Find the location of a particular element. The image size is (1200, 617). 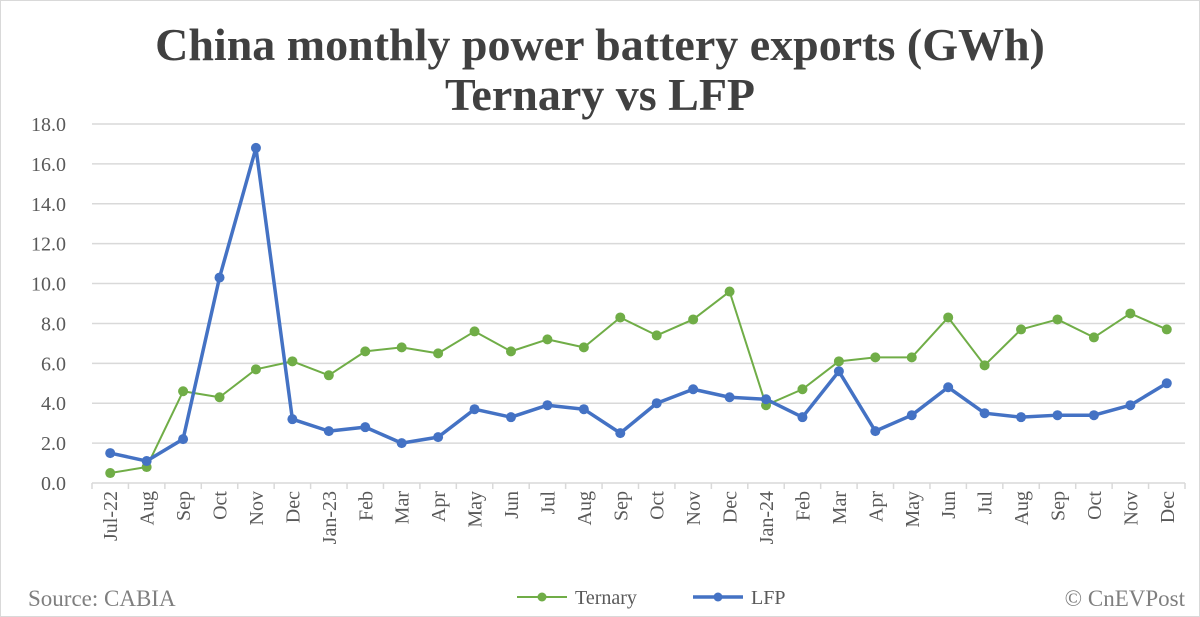

legend-label: LFP is located at coordinates (768, 598).